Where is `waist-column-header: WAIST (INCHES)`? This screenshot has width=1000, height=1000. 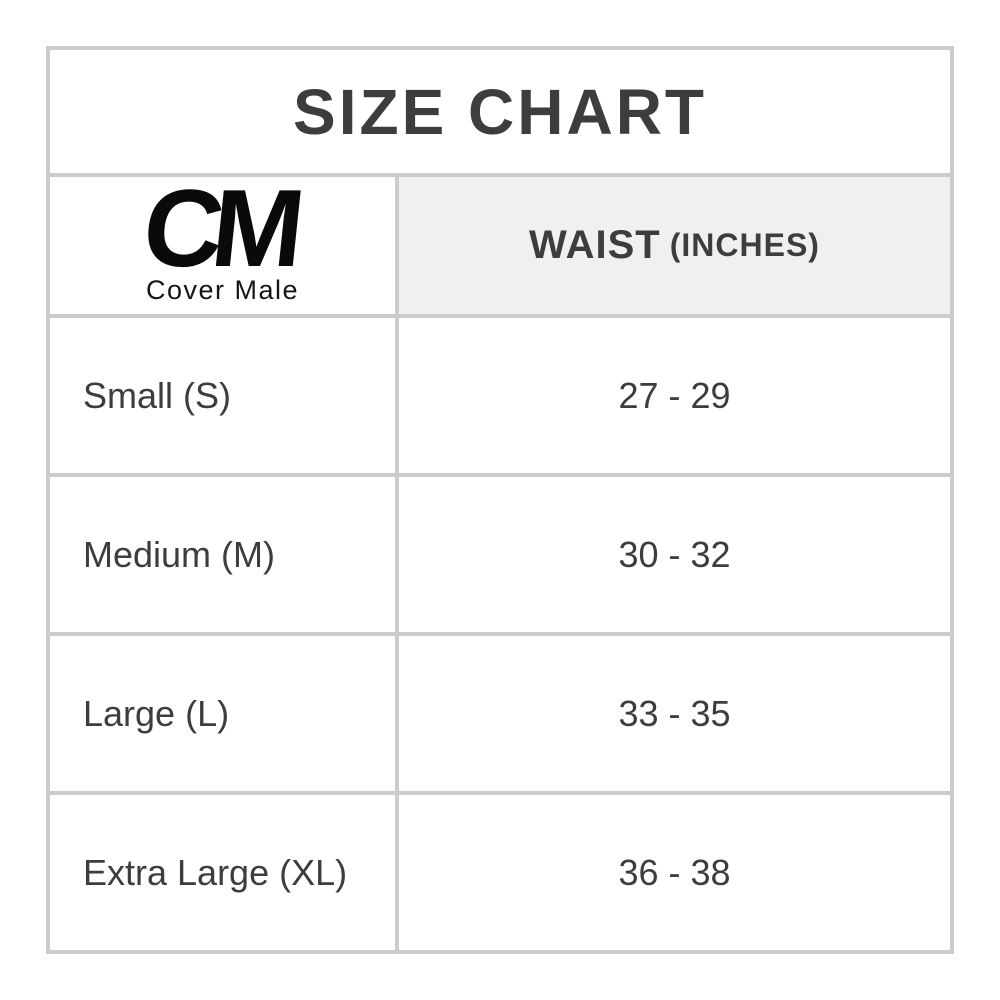 waist-column-header: WAIST (INCHES) is located at coordinates (674, 245).